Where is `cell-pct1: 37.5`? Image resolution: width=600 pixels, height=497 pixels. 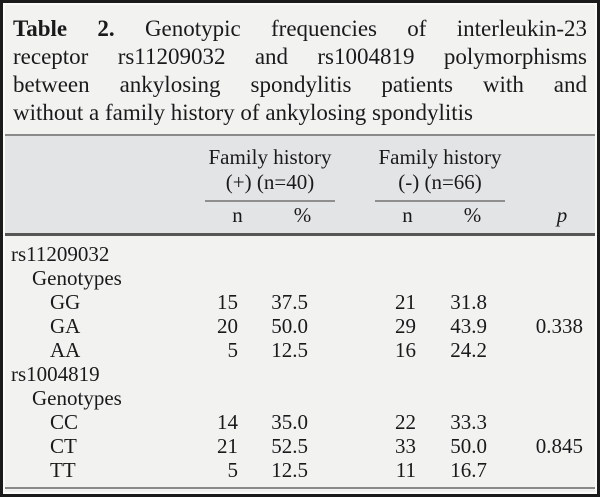 cell-pct1: 37.5 is located at coordinates (289, 302).